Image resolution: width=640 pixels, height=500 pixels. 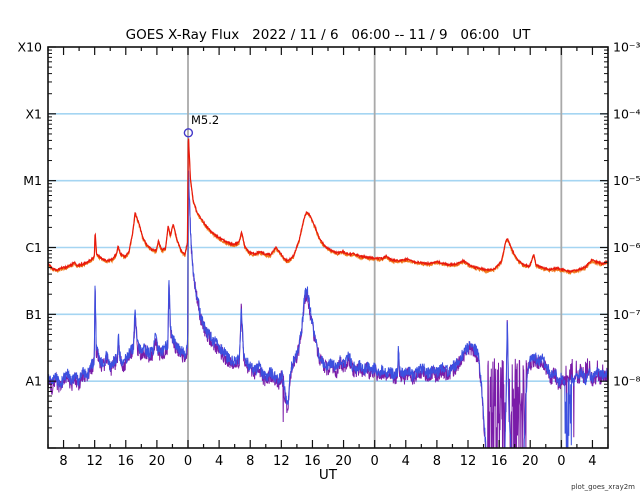 I want to click on flare-class-label: A1, so click(x=33, y=381).